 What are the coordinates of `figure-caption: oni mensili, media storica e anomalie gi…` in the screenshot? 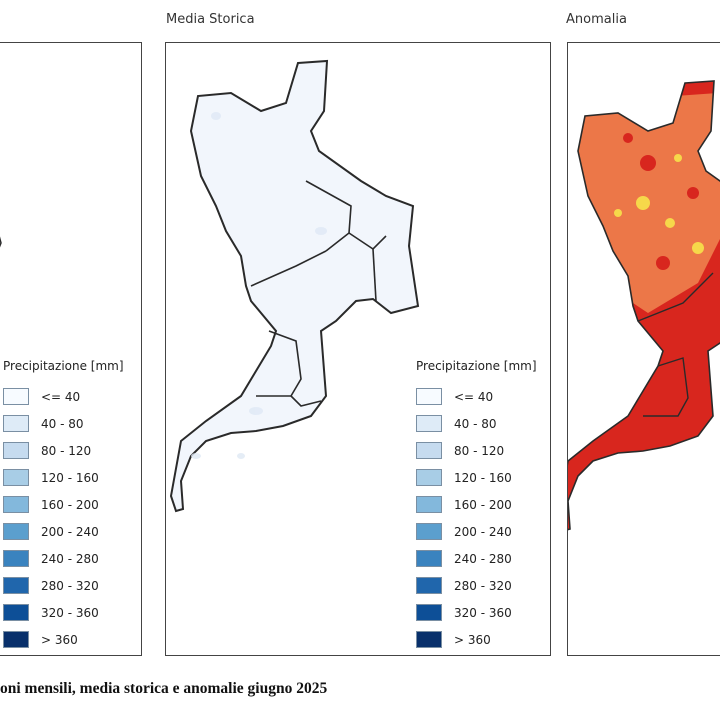 It's located at (164, 688).